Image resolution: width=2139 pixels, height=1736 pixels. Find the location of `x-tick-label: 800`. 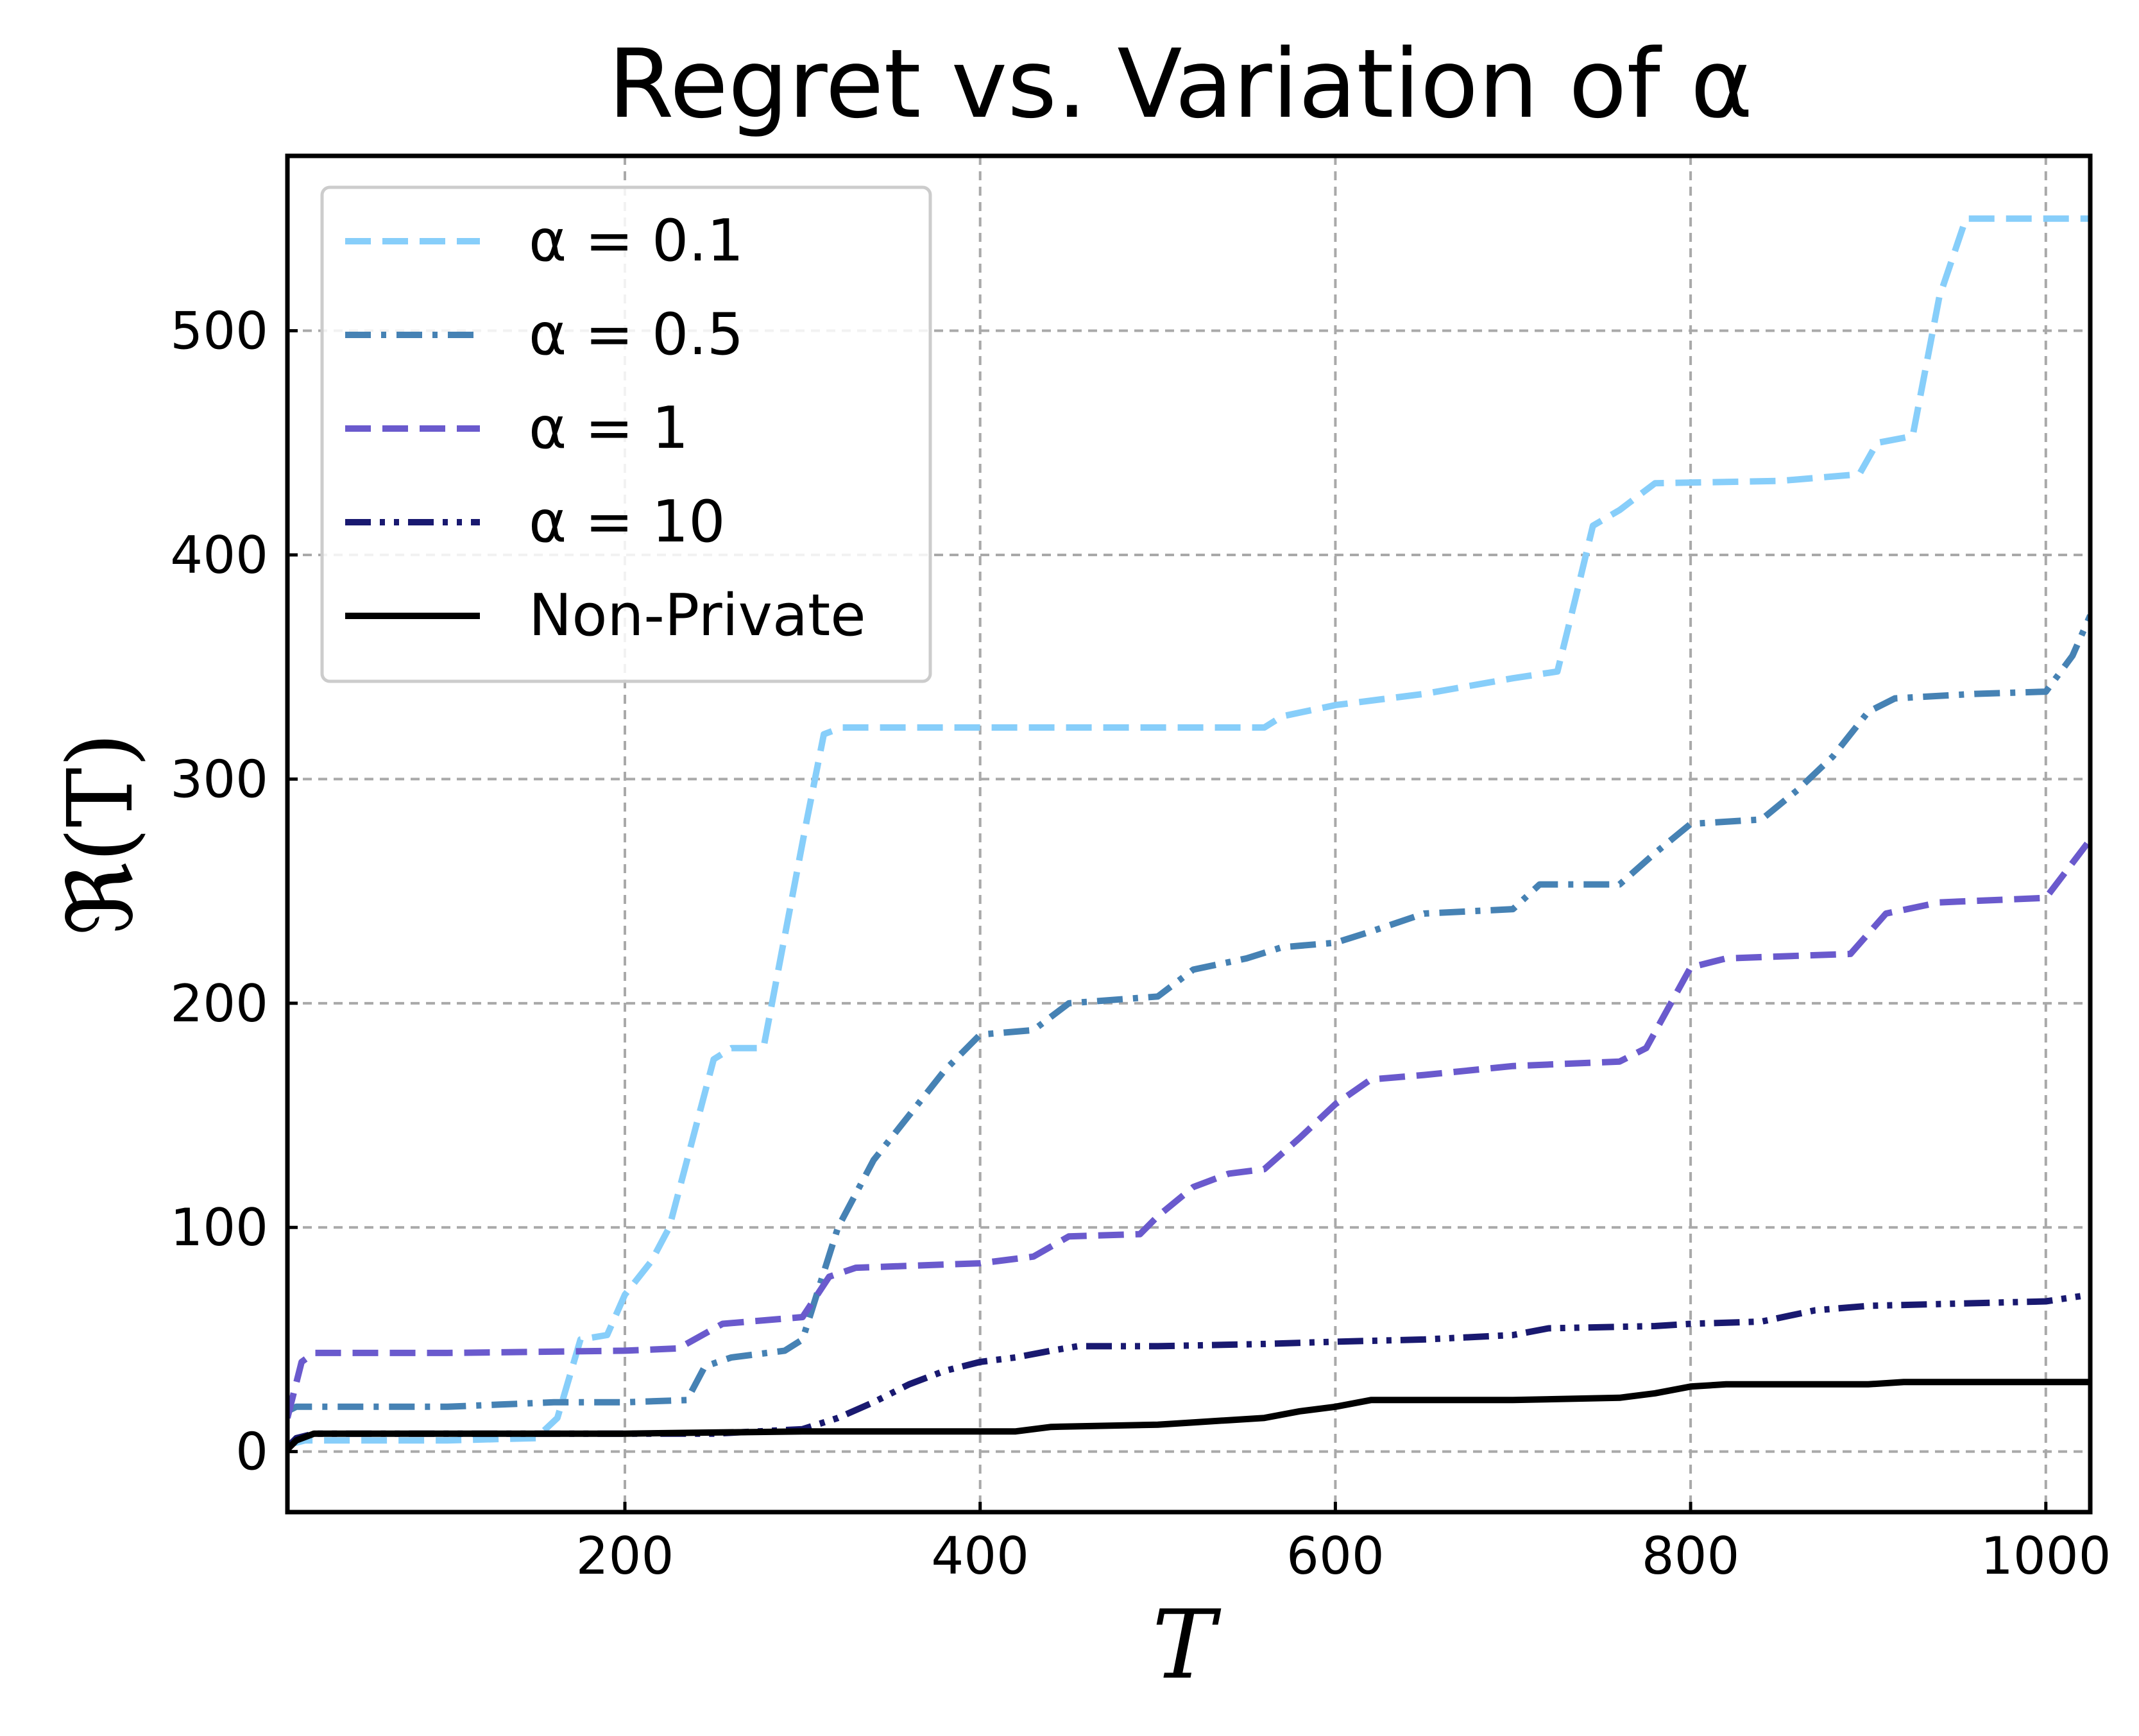

x-tick-label: 800 is located at coordinates (1691, 1556).